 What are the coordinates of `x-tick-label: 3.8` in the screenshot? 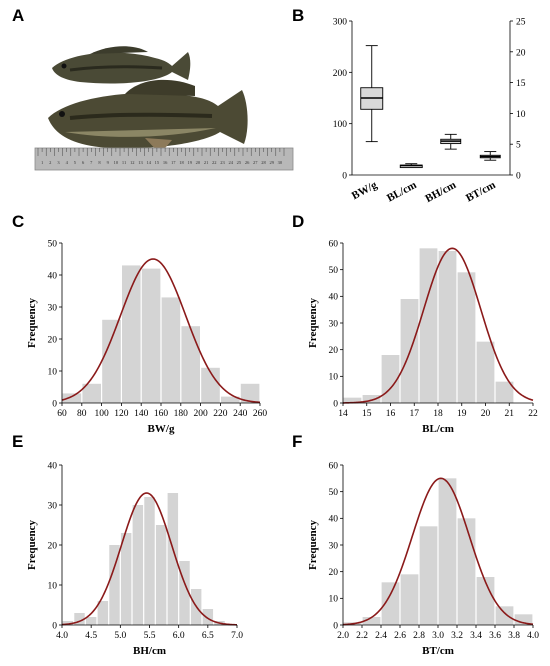 It's located at (514, 636).